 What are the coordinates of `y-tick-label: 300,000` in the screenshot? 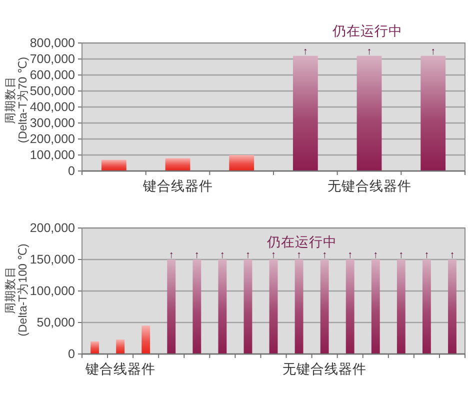 It's located at (53, 123).